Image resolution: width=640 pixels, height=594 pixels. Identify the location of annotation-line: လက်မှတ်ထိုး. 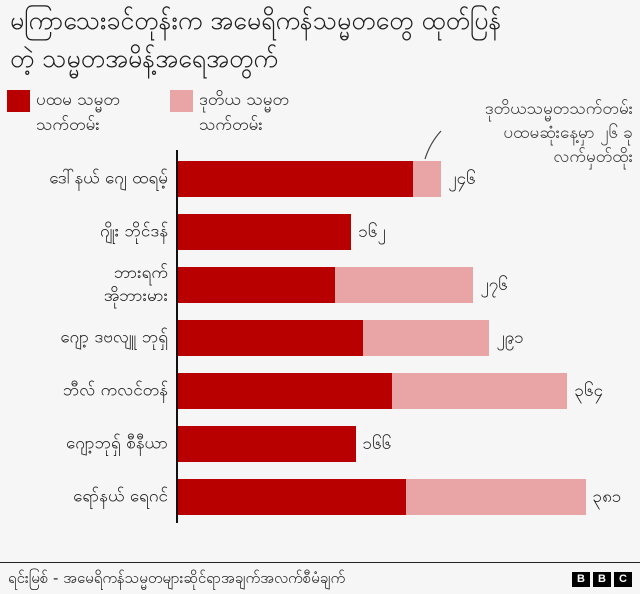
(593, 157).